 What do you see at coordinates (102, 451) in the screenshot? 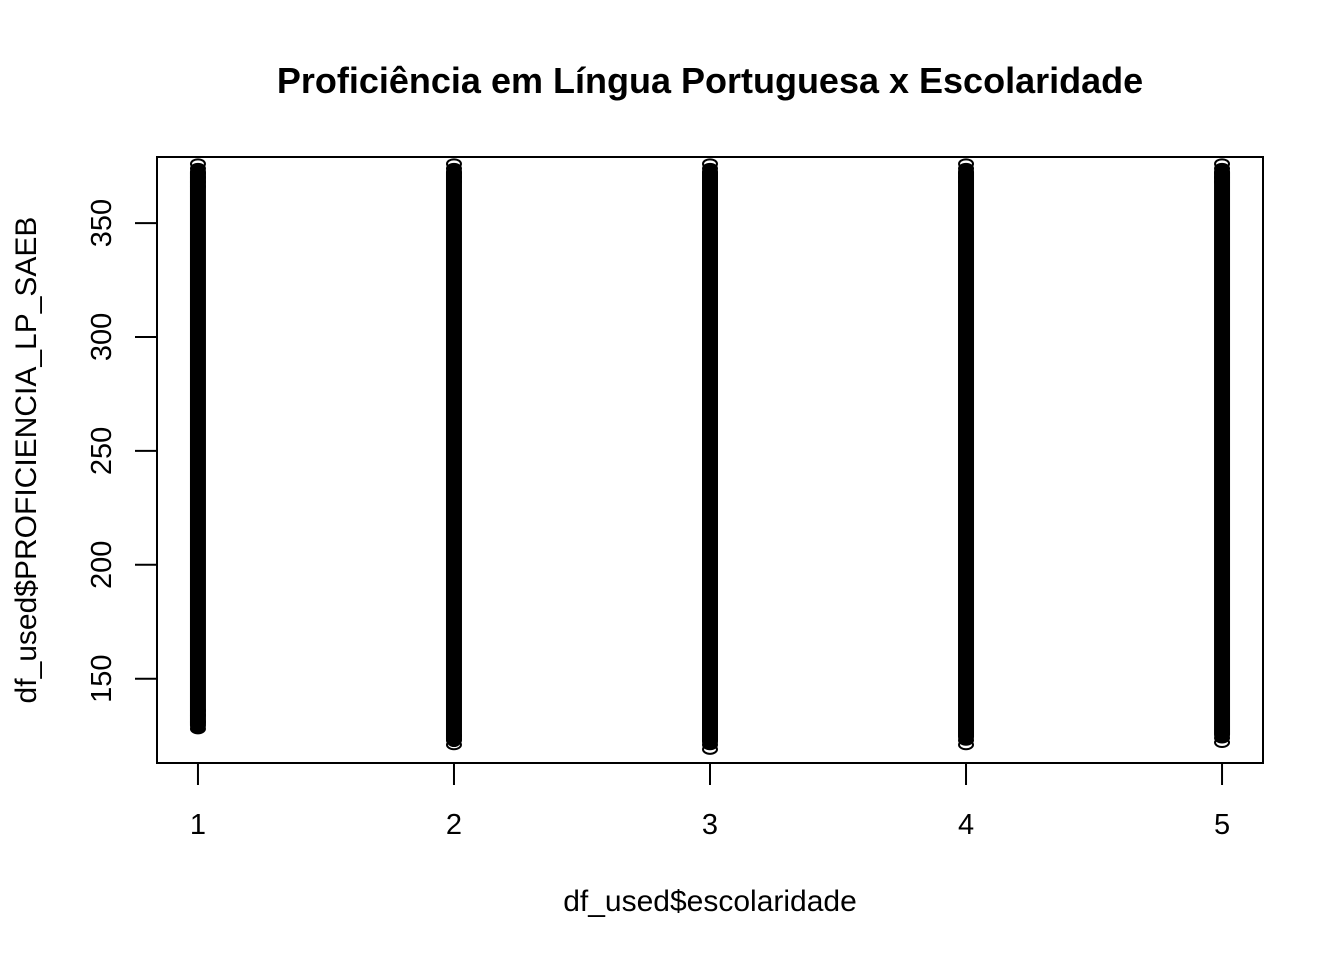
I see `y-tick-label: 250` at bounding box center [102, 451].